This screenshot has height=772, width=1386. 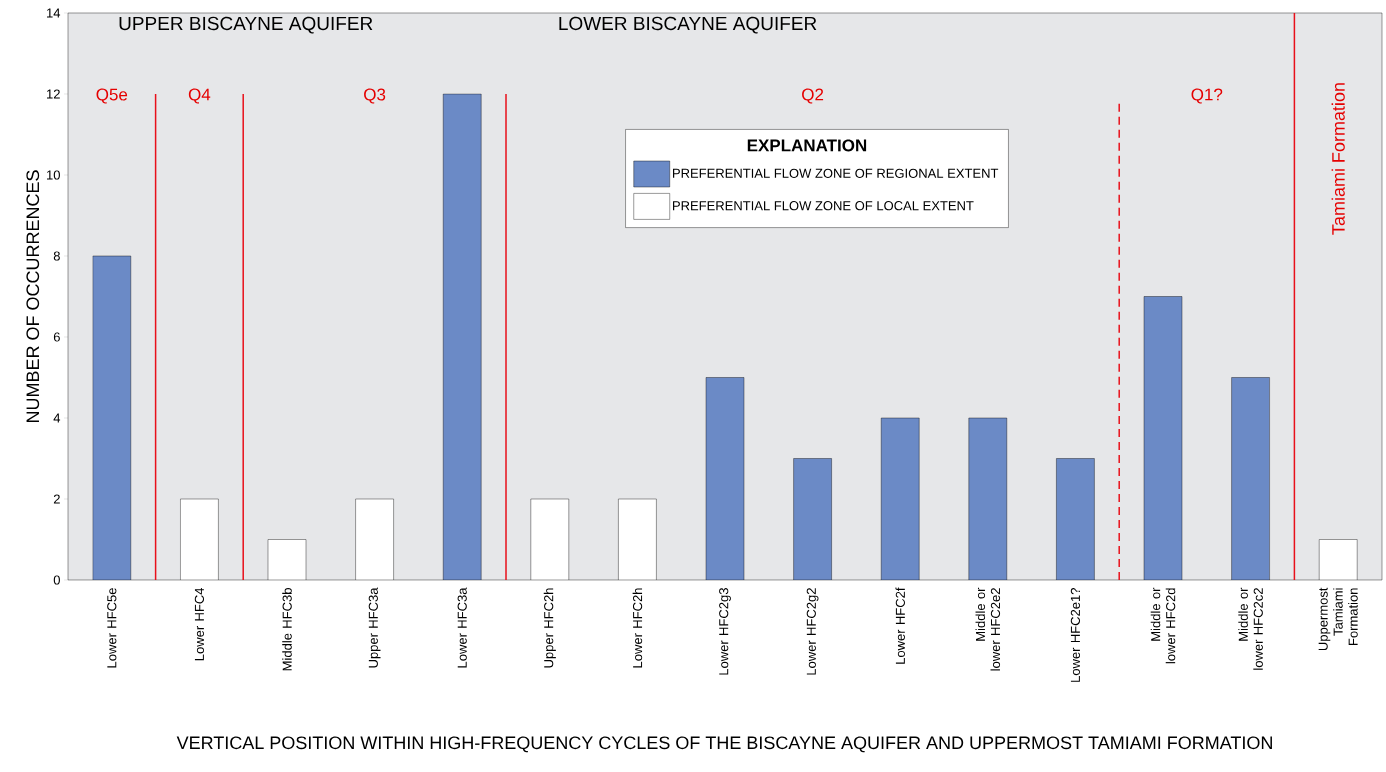 What do you see at coordinates (53, 94) in the screenshot?
I see `y-tick-label: 12` at bounding box center [53, 94].